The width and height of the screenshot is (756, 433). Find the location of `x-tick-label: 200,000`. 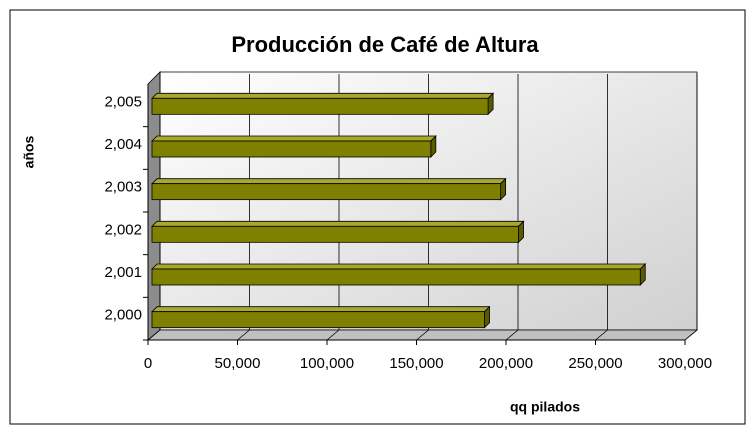

x-tick-label: 200,000 is located at coordinates (506, 363).